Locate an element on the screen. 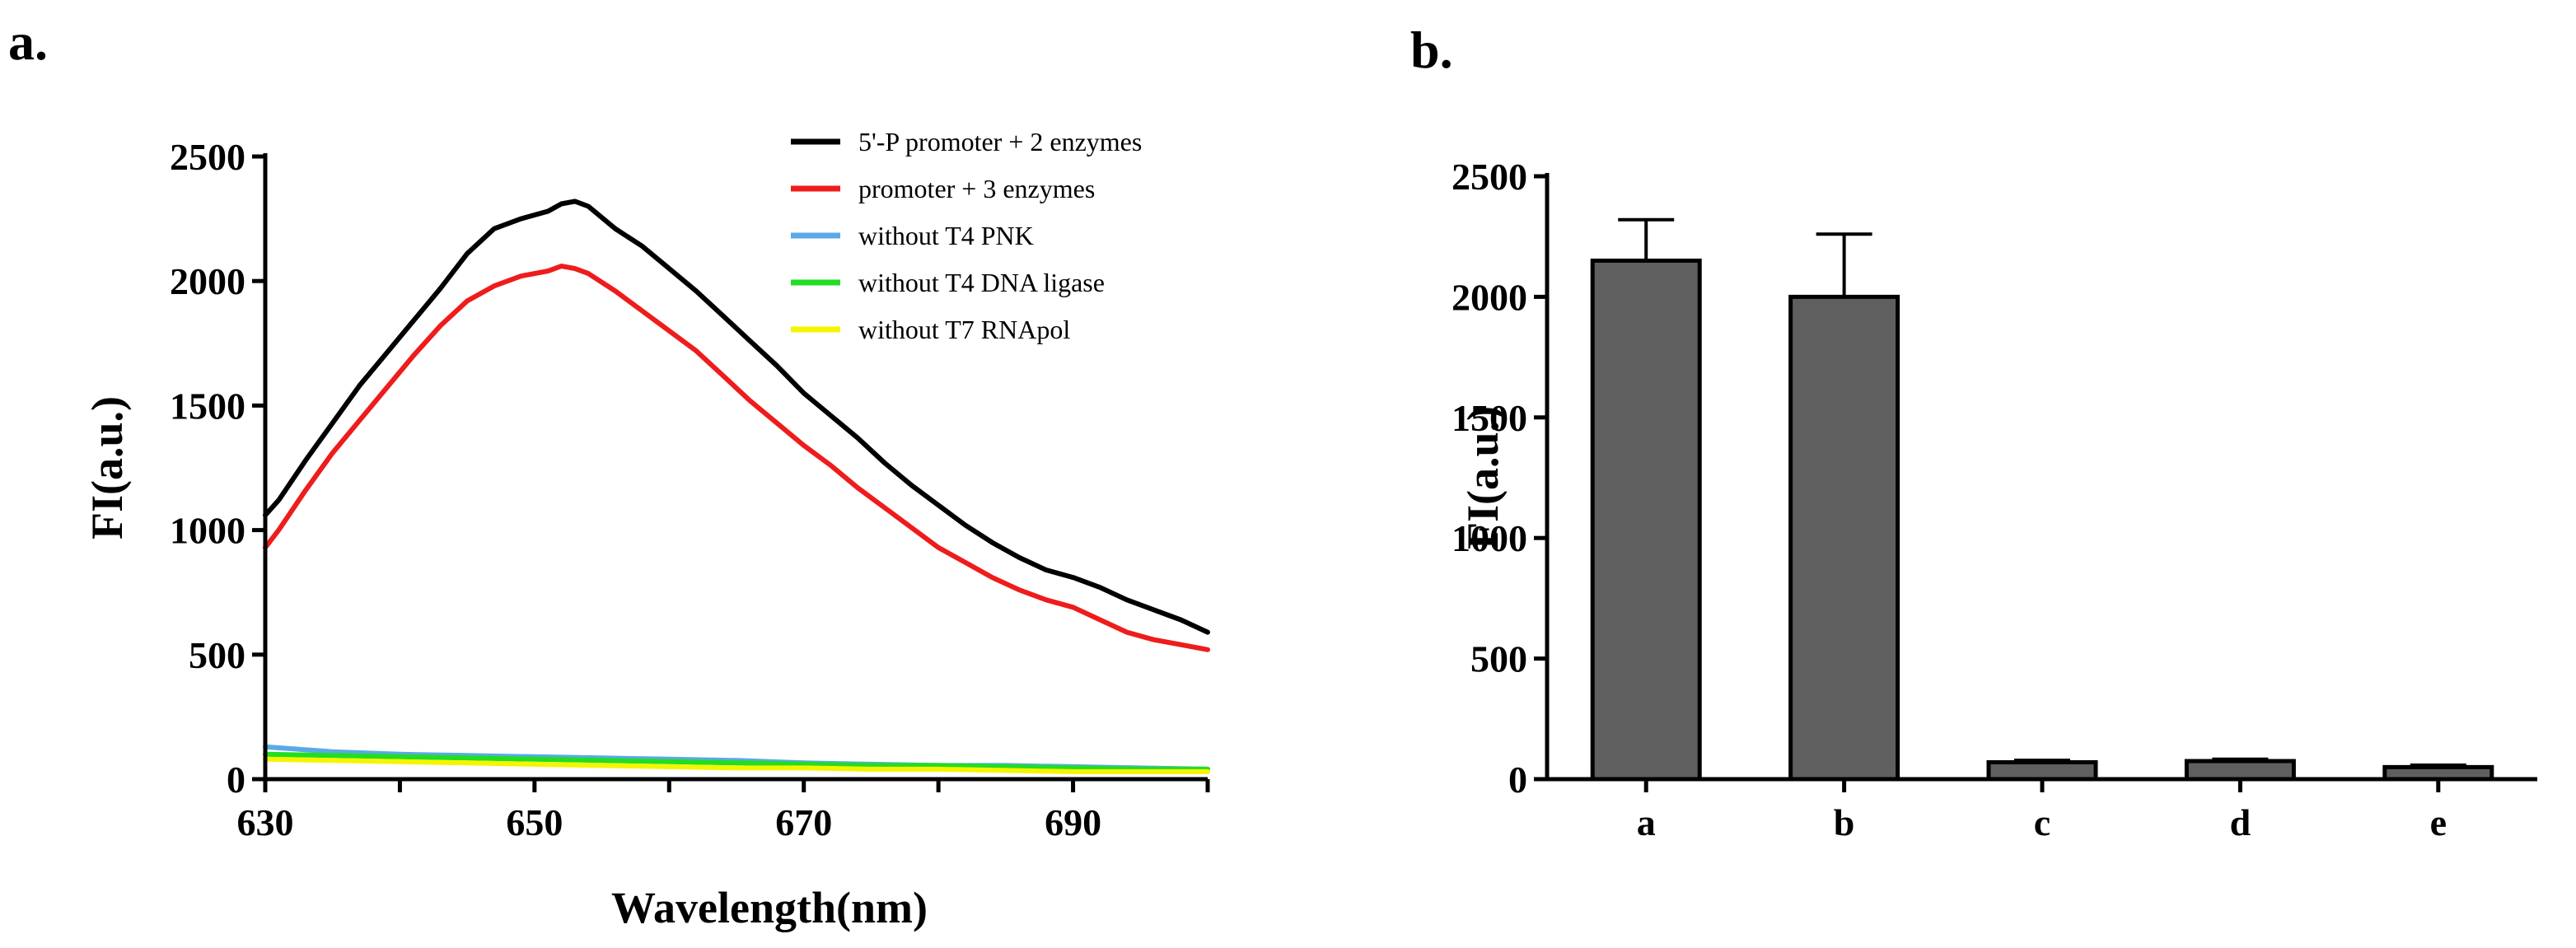  panel-b-label: b. is located at coordinates (1431, 50).